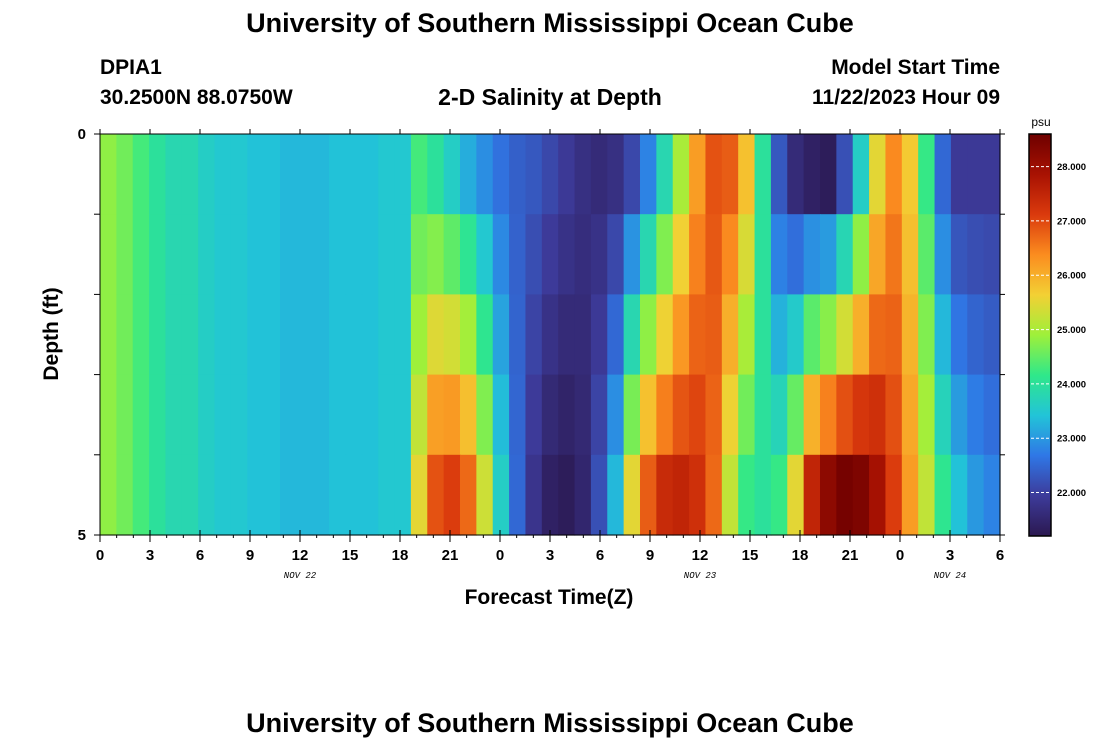 This screenshot has height=750, width=1100. What do you see at coordinates (300, 576) in the screenshot?
I see `date-label: NOV 22` at bounding box center [300, 576].